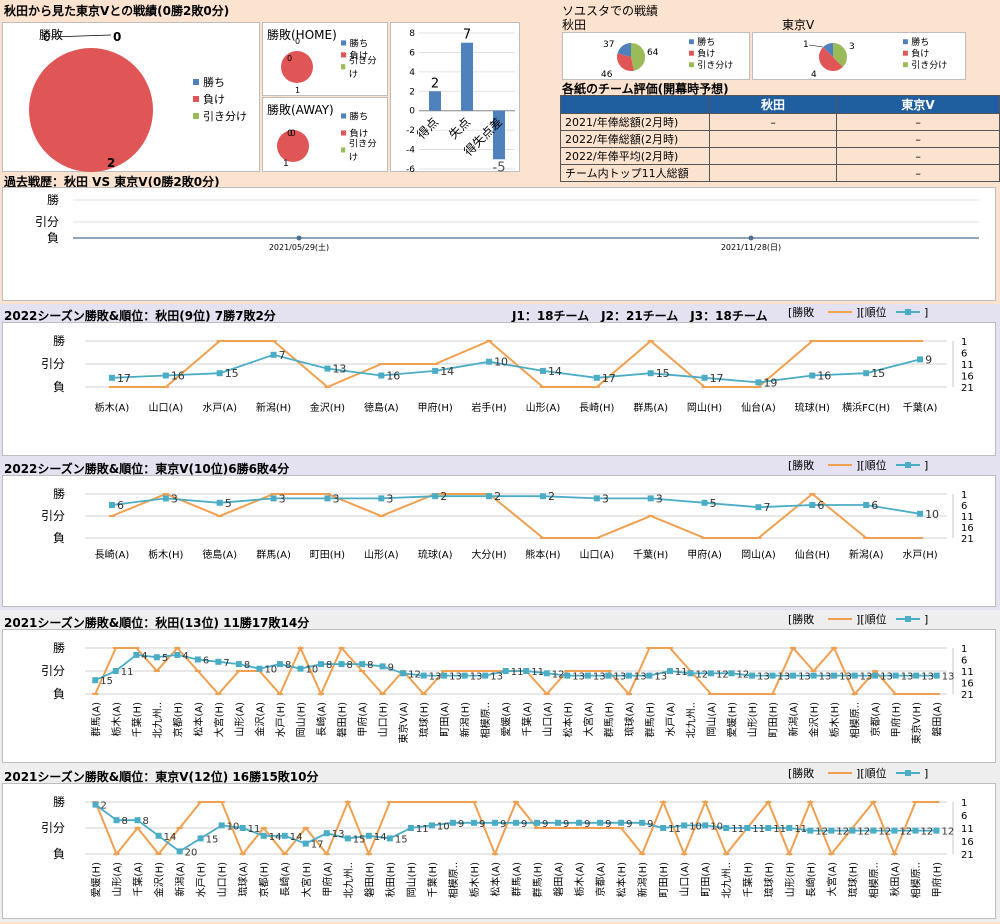 The width and height of the screenshot is (1000, 924). I want to click on x-label: 甲府(A), so click(362, 719).